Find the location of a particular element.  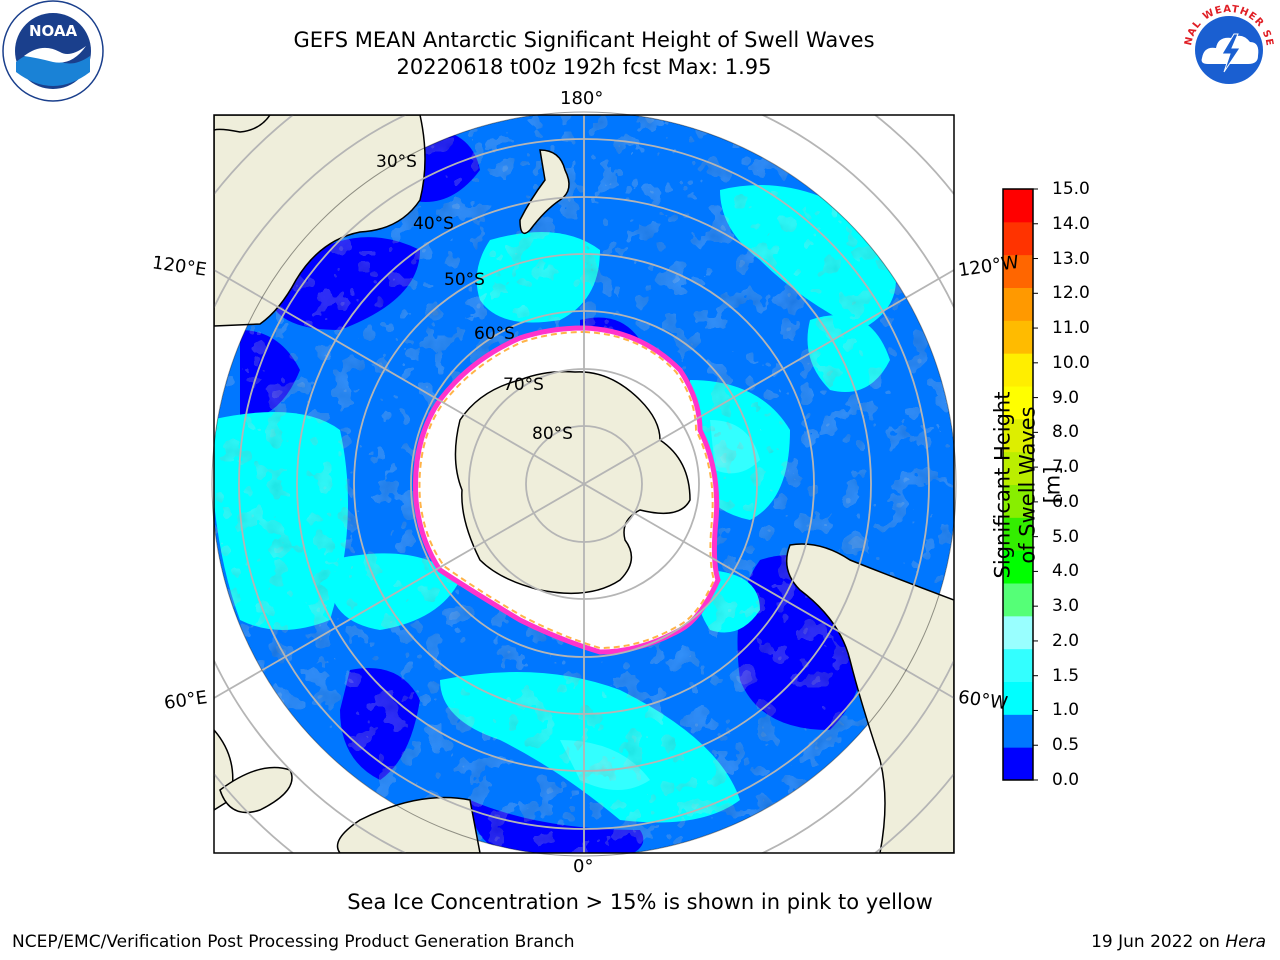

colorbar-tick-label: 10.0 is located at coordinates (1071, 362).